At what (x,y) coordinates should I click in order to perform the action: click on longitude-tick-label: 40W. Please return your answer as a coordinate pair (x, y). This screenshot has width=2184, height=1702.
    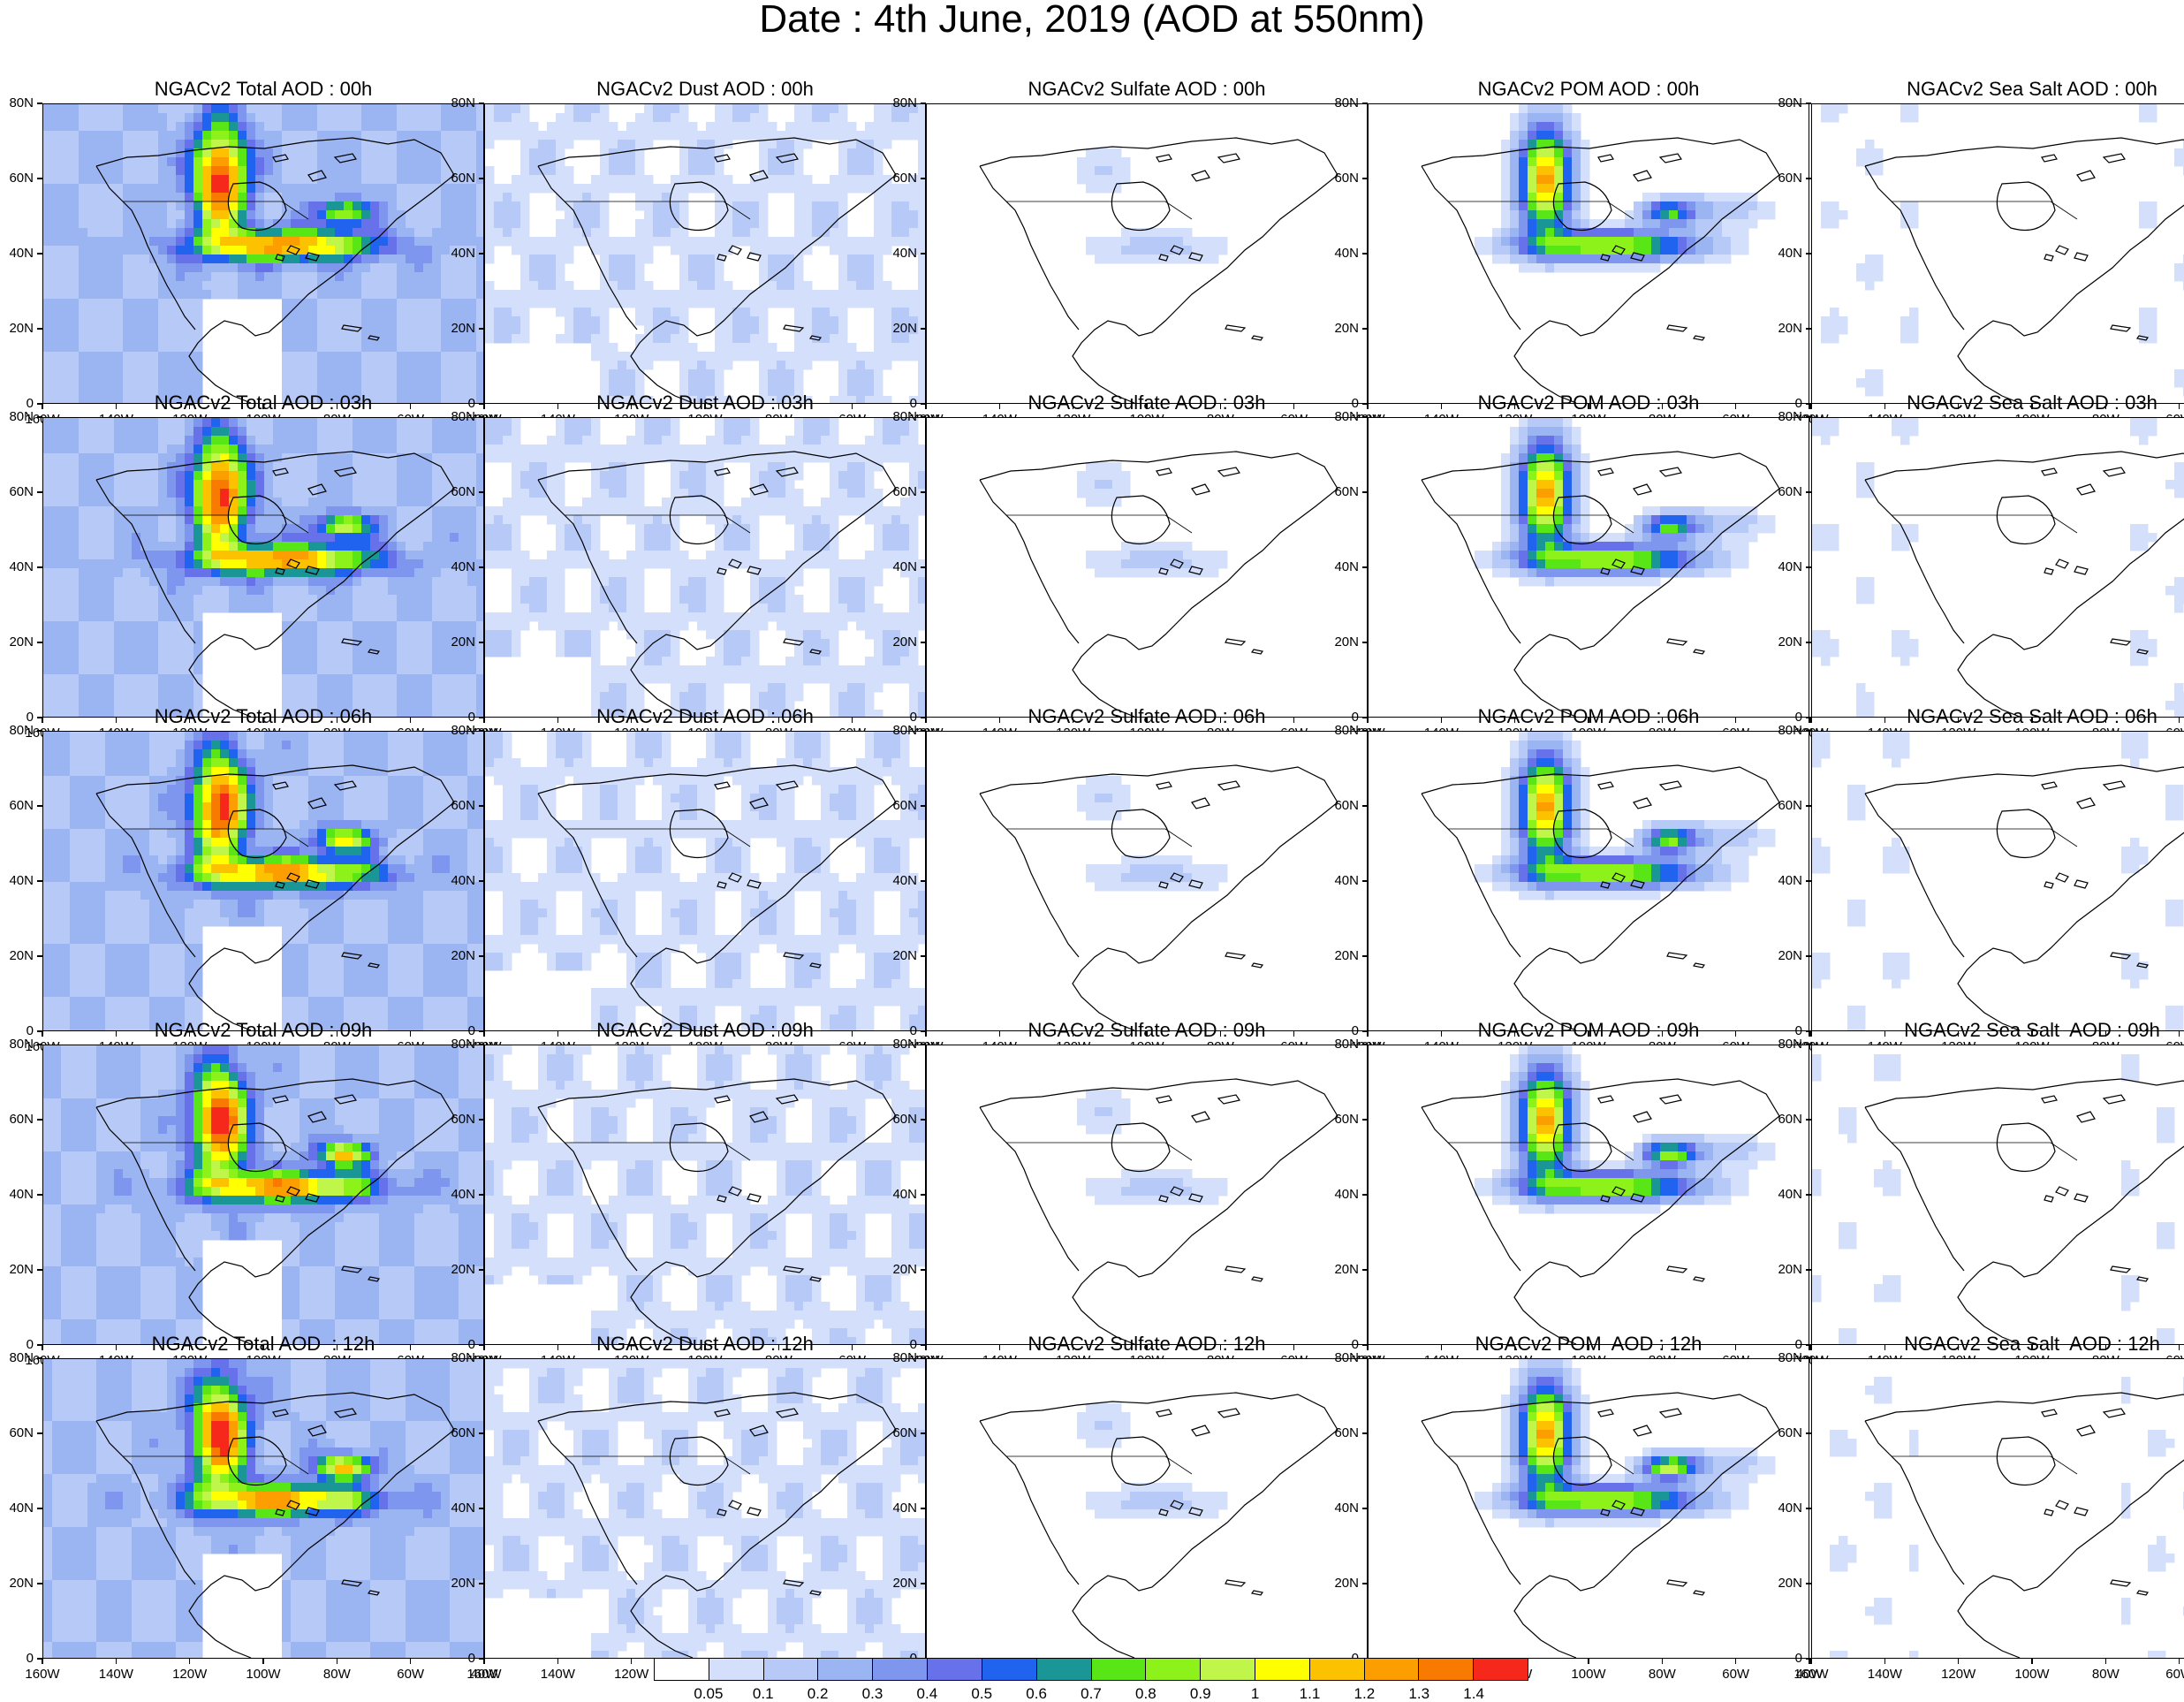
    Looking at the image, I should click on (1810, 1674).